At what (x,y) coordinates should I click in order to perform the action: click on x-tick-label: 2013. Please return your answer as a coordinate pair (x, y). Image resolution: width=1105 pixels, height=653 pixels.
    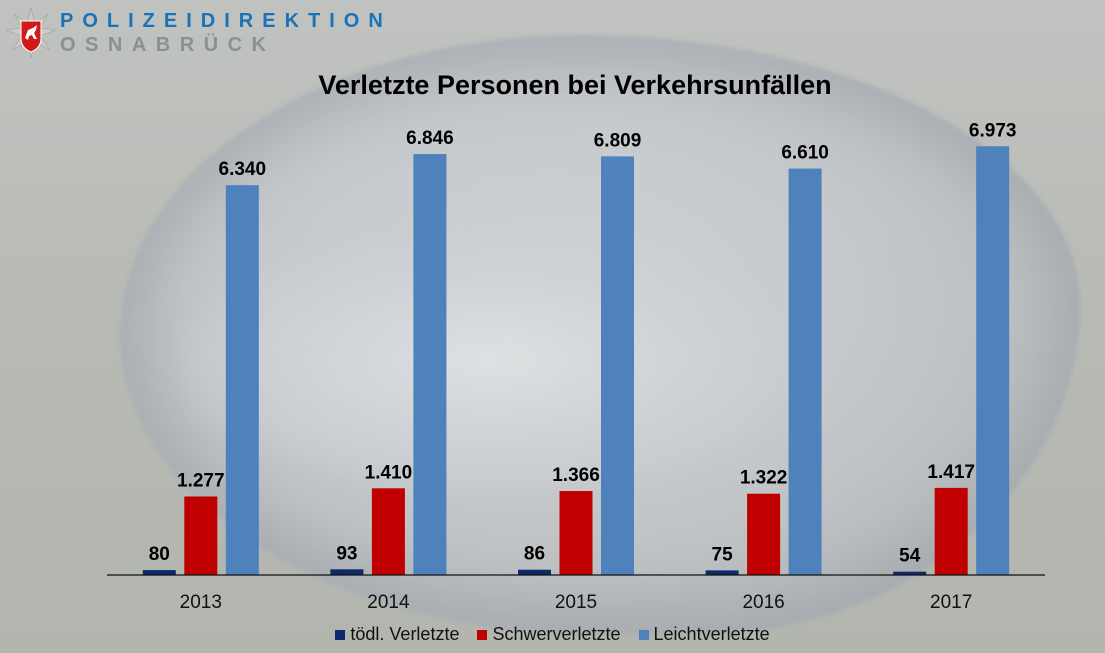
    Looking at the image, I should click on (201, 602).